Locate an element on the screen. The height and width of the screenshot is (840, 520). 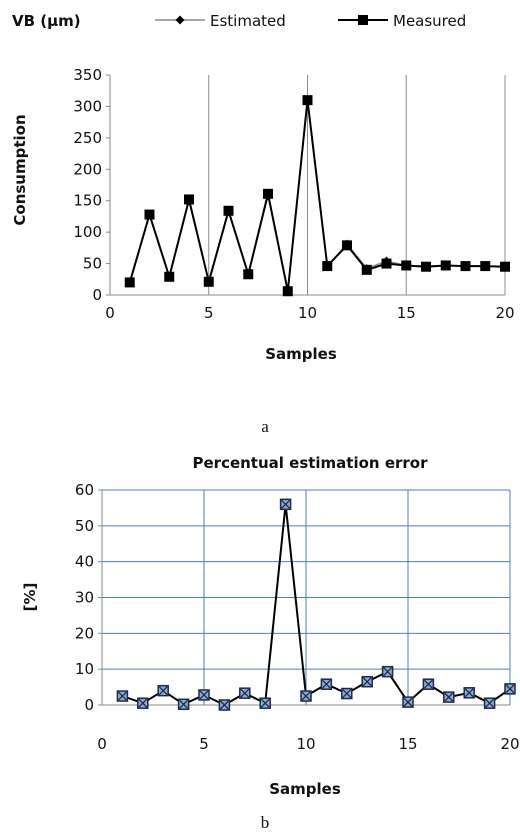
legend-label-estimated: Estimated is located at coordinates (248, 21).